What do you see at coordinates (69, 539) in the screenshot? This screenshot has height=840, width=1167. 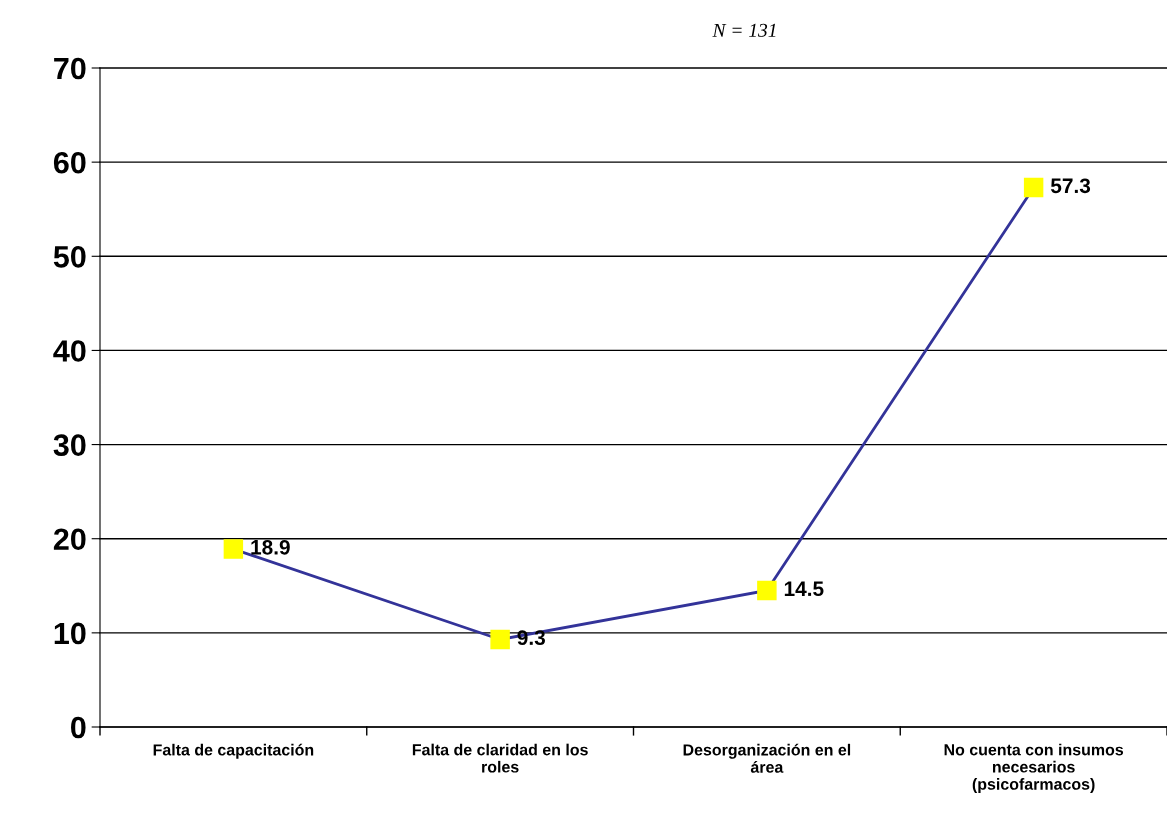 I see `y-tick-label: 20` at bounding box center [69, 539].